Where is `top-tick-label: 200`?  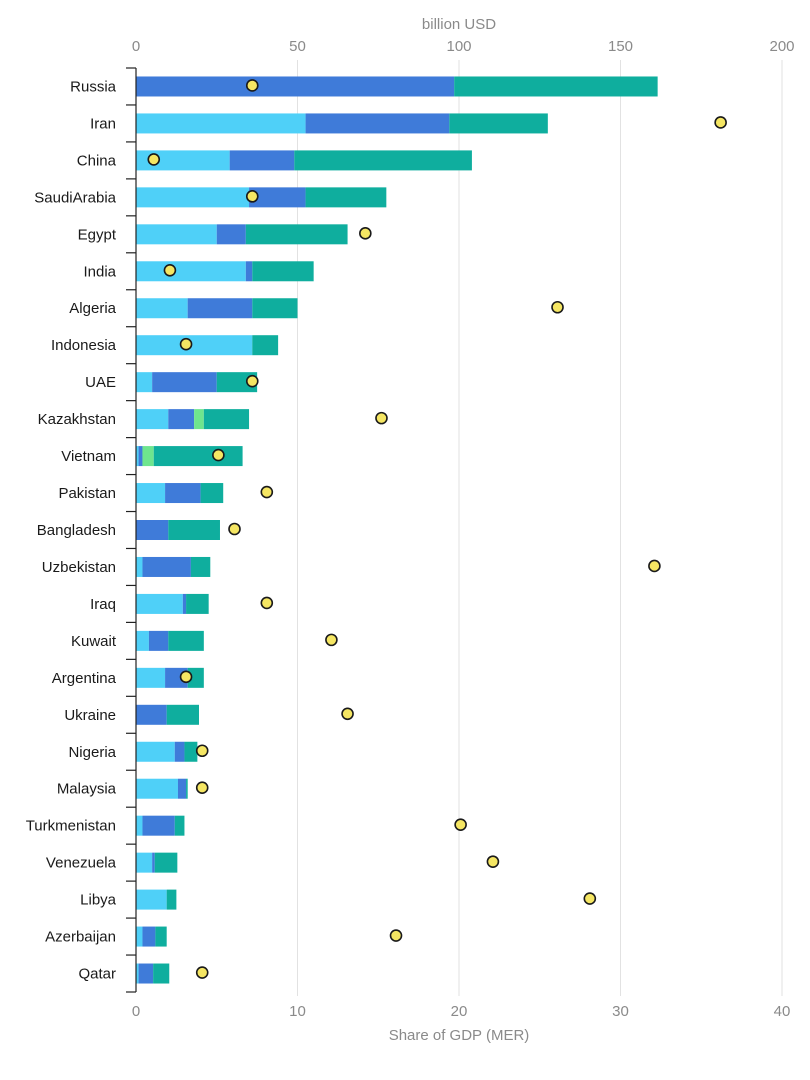 top-tick-label: 200 is located at coordinates (781, 46).